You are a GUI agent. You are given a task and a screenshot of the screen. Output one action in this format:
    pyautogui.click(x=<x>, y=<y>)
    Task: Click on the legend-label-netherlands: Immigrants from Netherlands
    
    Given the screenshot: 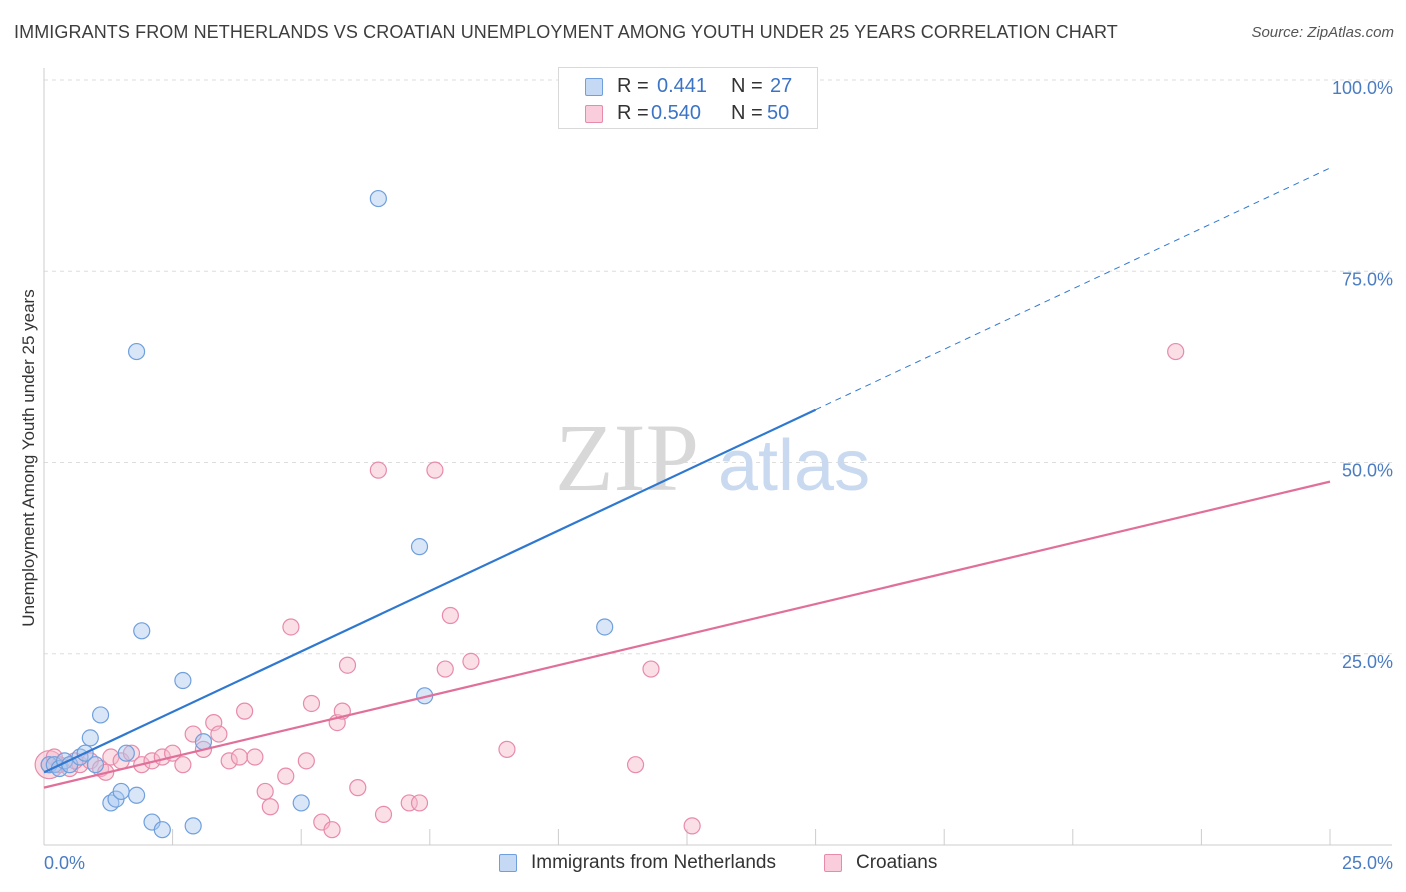 What is the action you would take?
    pyautogui.click(x=653, y=862)
    